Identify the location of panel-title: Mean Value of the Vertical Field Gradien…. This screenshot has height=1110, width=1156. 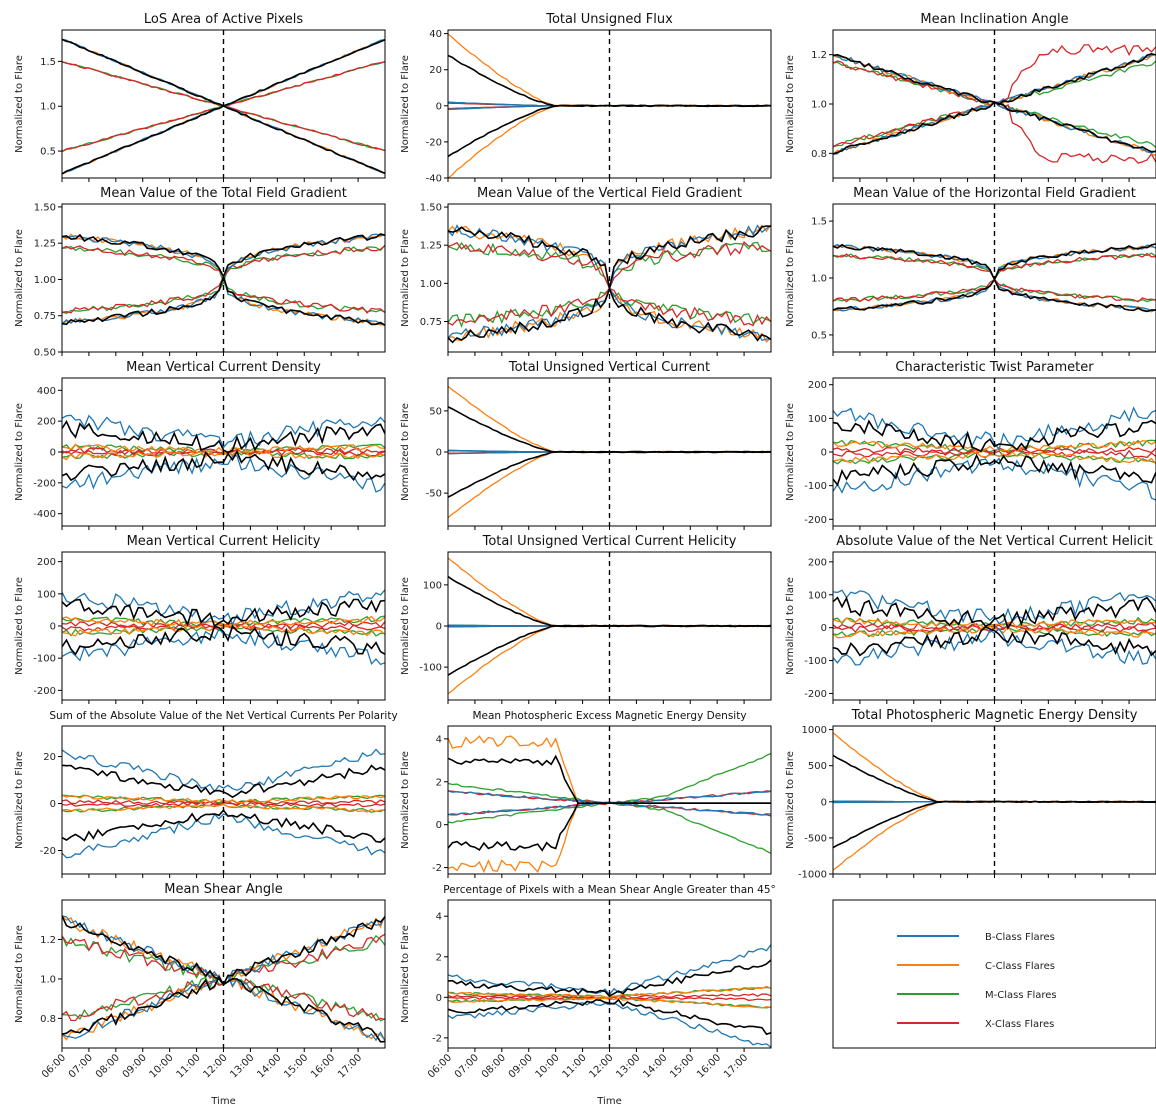
(609, 193).